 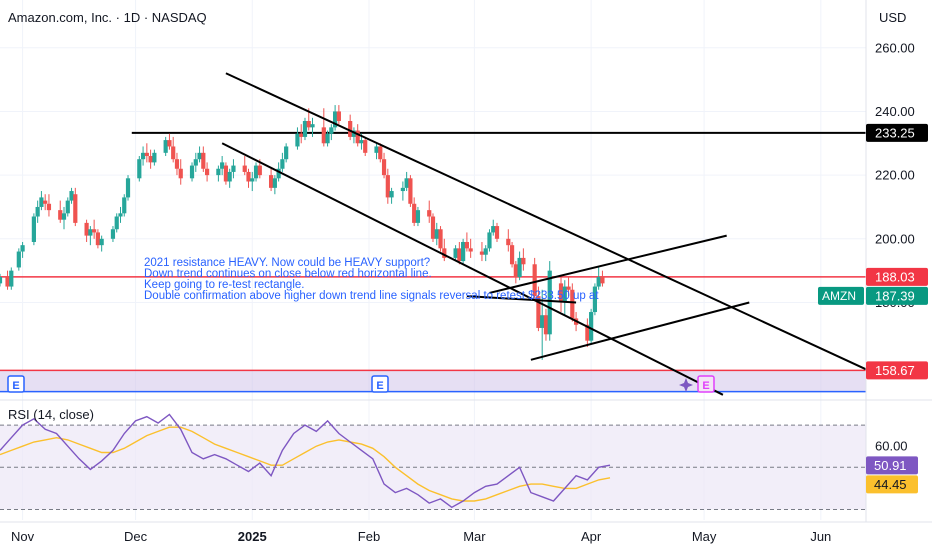 I want to click on time-tick-label: Dec, so click(x=136, y=536).